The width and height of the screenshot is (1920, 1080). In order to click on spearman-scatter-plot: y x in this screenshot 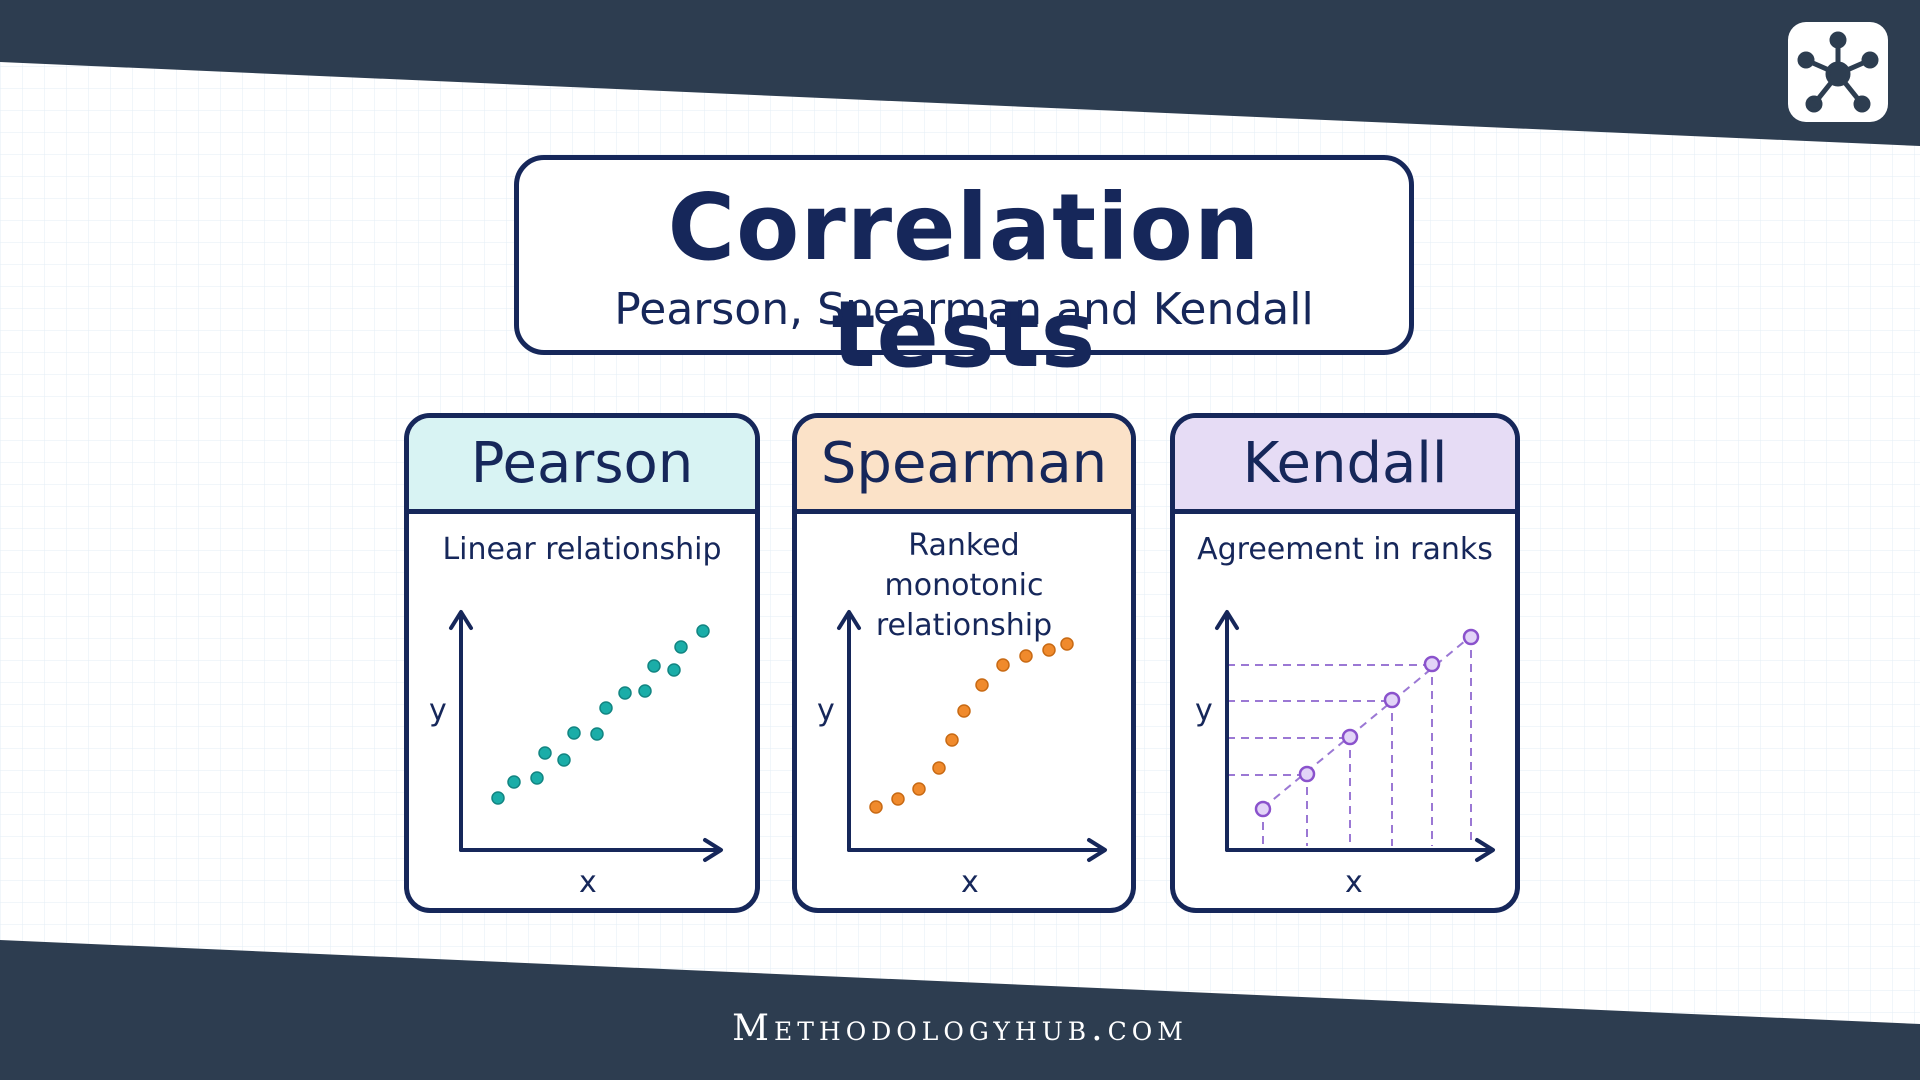, I will do `click(962, 755)`.